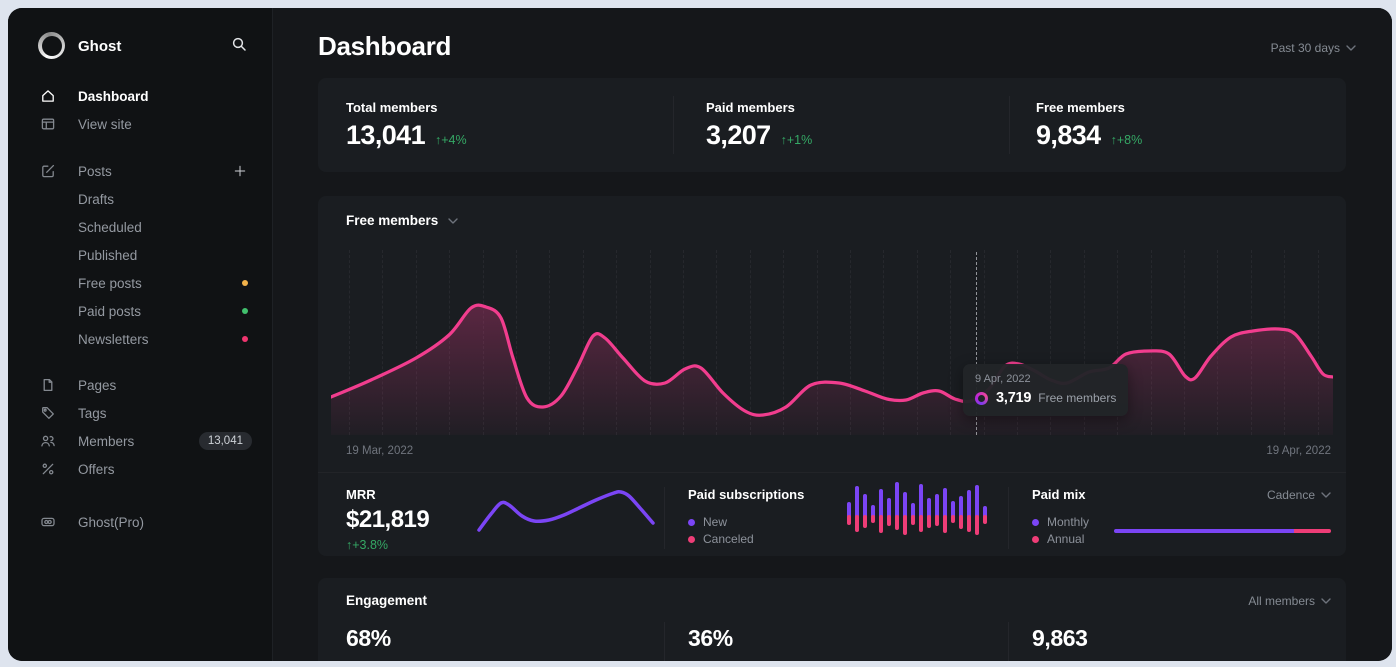  Describe the element at coordinates (1177, 640) in the screenshot. I see `newsletter-subscribers: 9,863 Newsletter subscribers` at that location.